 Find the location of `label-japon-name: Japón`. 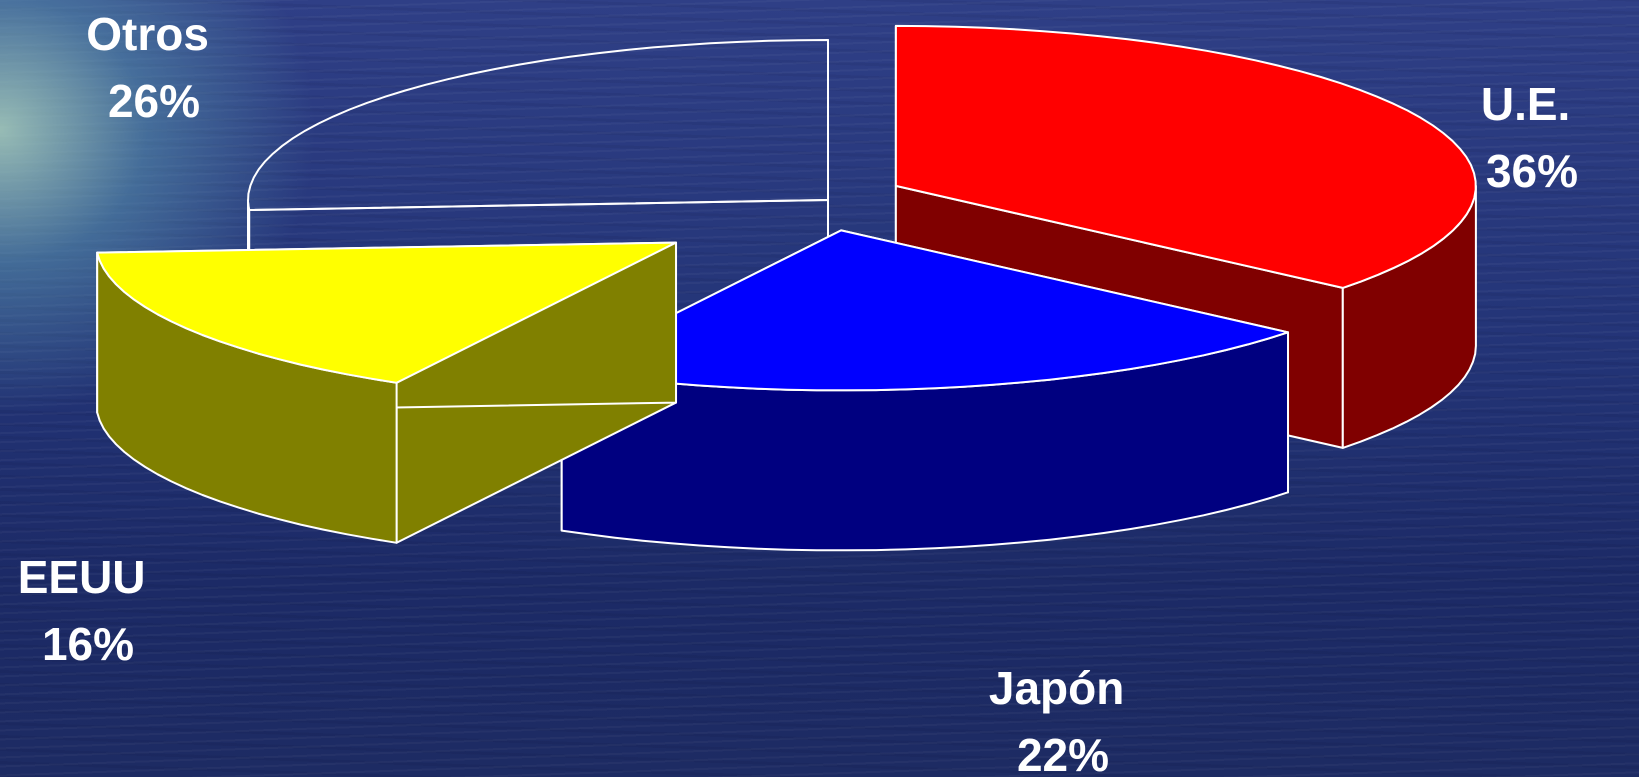

label-japon-name: Japón is located at coordinates (1056, 688).